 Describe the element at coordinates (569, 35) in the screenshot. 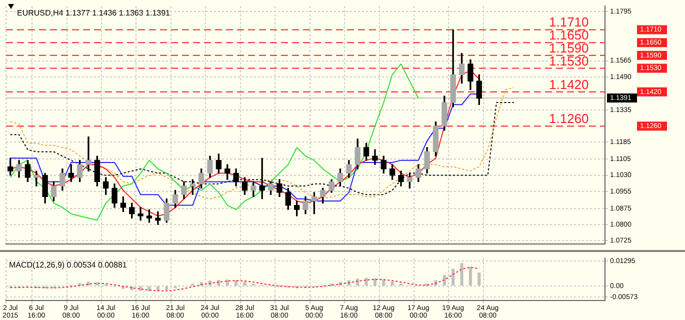

I see `ref-line-label: 1.1650` at that location.